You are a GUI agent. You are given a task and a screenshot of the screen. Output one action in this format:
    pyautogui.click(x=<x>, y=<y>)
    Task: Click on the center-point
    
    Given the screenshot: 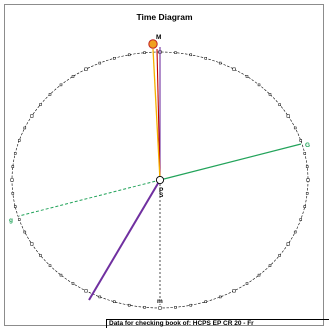 What is the action you would take?
    pyautogui.click(x=160, y=180)
    